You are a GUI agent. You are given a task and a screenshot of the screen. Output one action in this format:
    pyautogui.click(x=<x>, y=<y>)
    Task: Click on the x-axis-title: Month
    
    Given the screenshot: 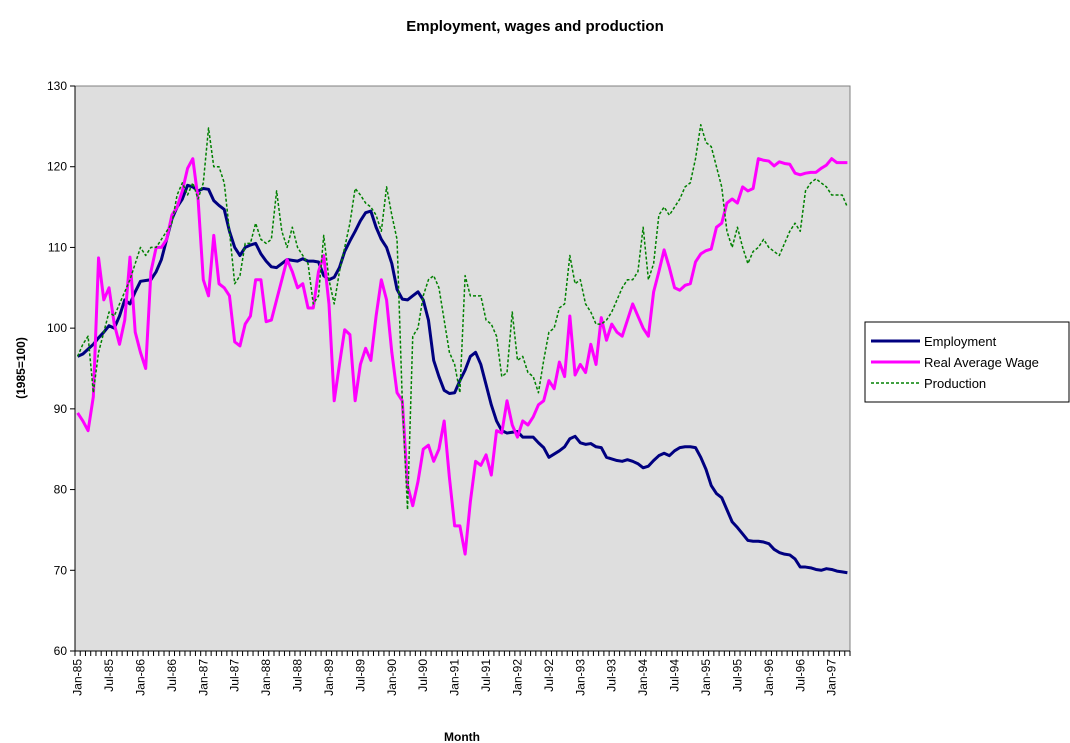 What is the action you would take?
    pyautogui.click(x=462, y=736)
    